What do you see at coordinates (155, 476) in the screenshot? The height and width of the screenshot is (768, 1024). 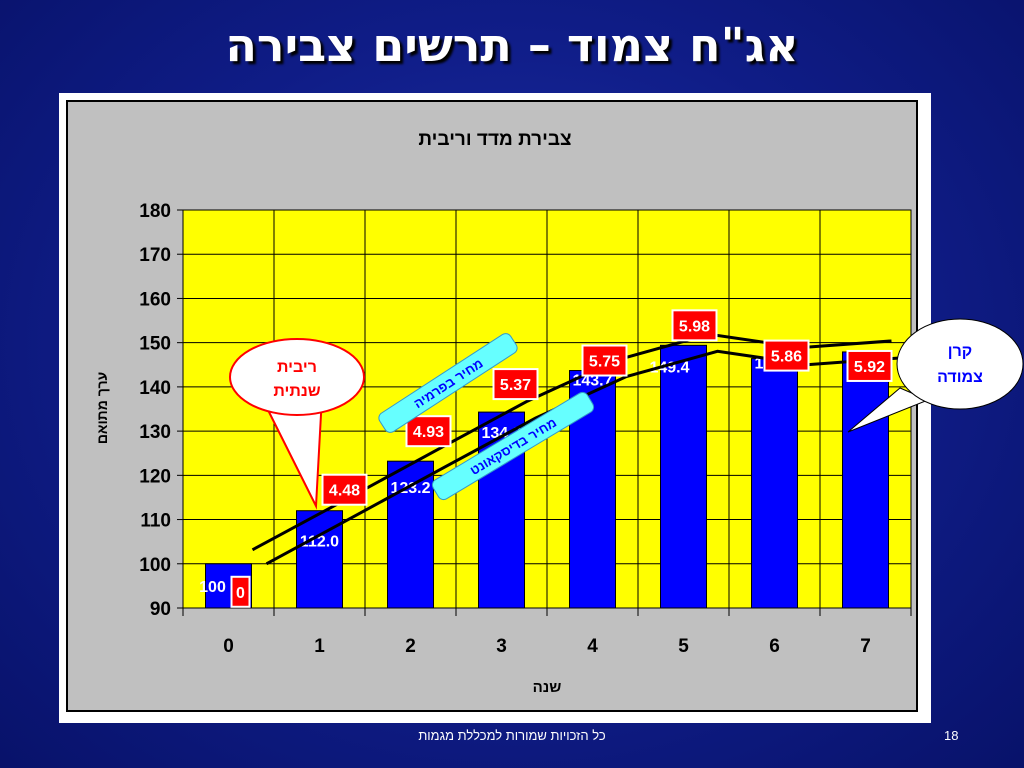 I see `y-tick-label: 120` at bounding box center [155, 476].